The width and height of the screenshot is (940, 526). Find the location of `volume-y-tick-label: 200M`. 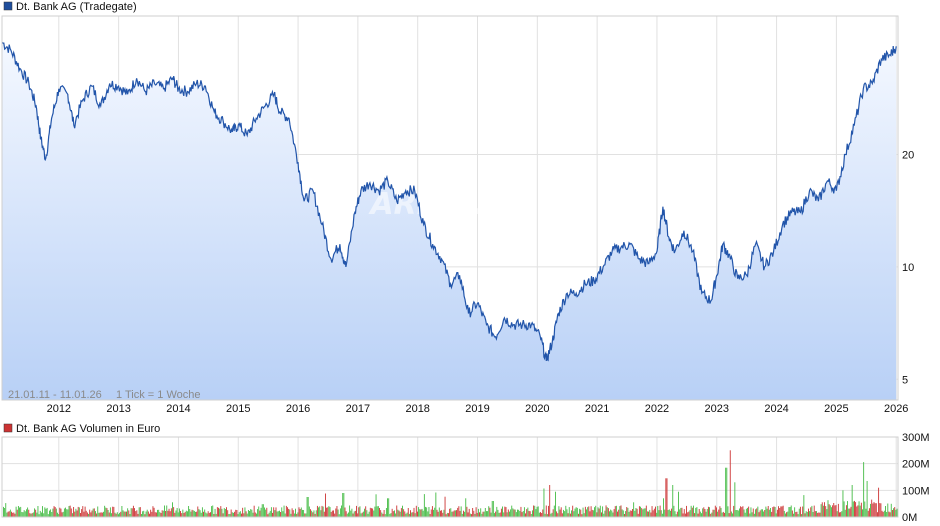

volume-y-tick-label: 200M is located at coordinates (916, 465).